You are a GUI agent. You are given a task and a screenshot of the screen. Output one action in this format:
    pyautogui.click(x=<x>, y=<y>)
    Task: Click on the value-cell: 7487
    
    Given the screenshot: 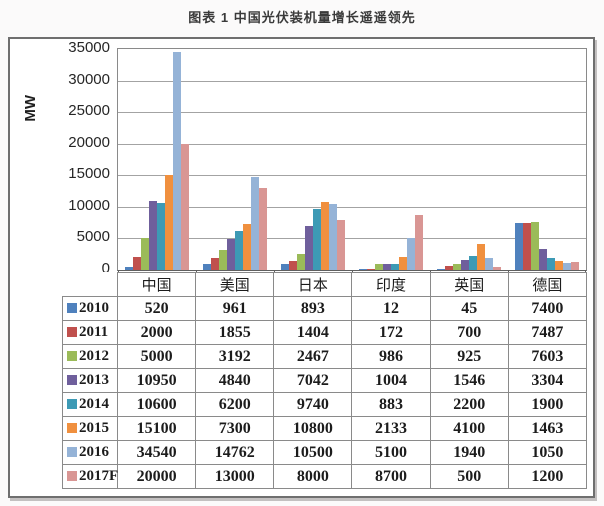 What is the action you would take?
    pyautogui.click(x=547, y=332)
    